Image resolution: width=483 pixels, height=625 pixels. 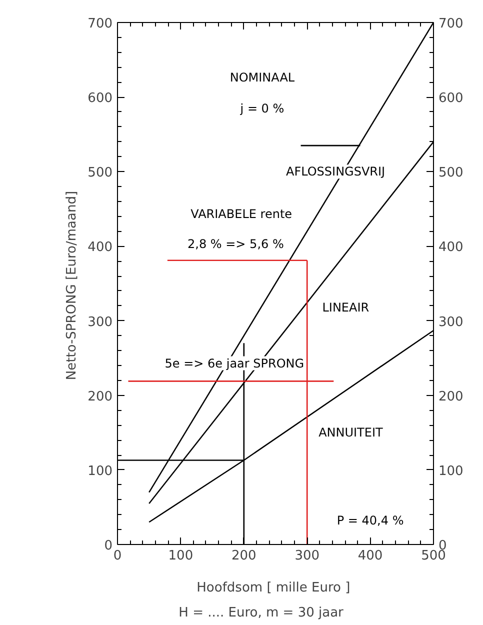 I want to click on annotation: LINEAIR, so click(x=346, y=307).